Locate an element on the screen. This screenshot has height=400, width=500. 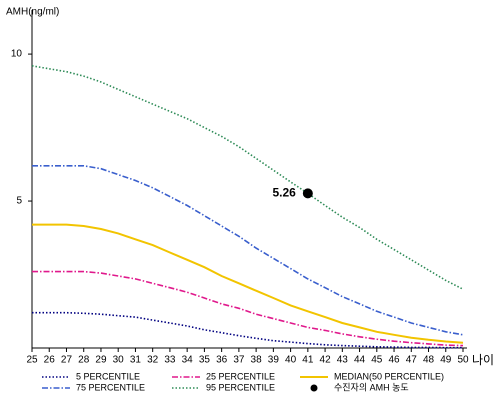
y-axis-label: AMH(ng/ml) is located at coordinates (32, 12).